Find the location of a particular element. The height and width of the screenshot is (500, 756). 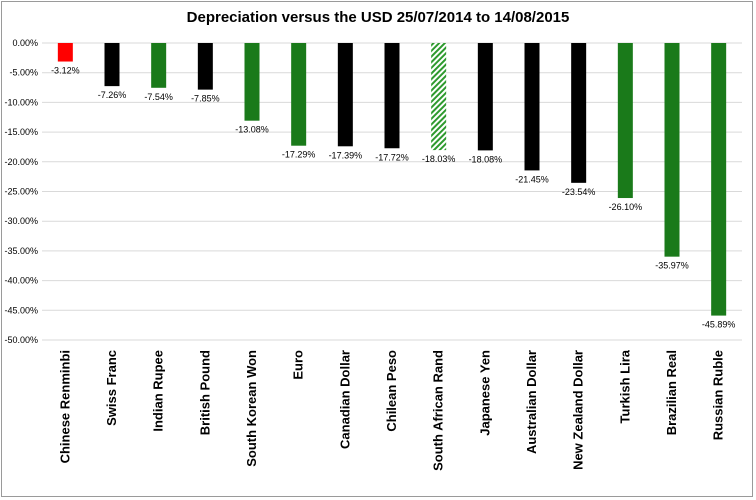

data-label: -13.08% is located at coordinates (252, 130).